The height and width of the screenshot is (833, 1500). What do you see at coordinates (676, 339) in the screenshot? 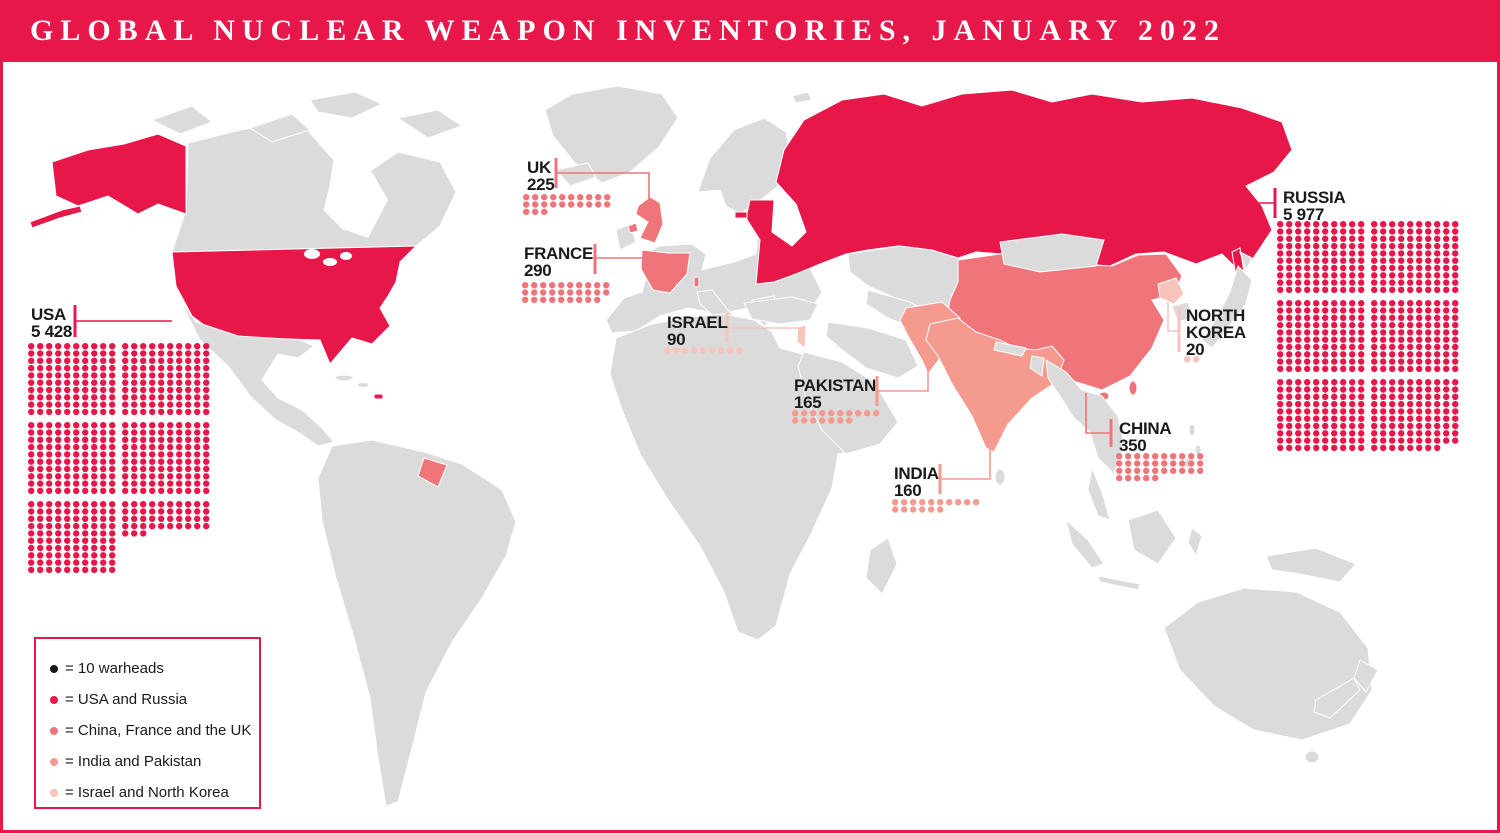
I see `country-value: 90` at bounding box center [676, 339].